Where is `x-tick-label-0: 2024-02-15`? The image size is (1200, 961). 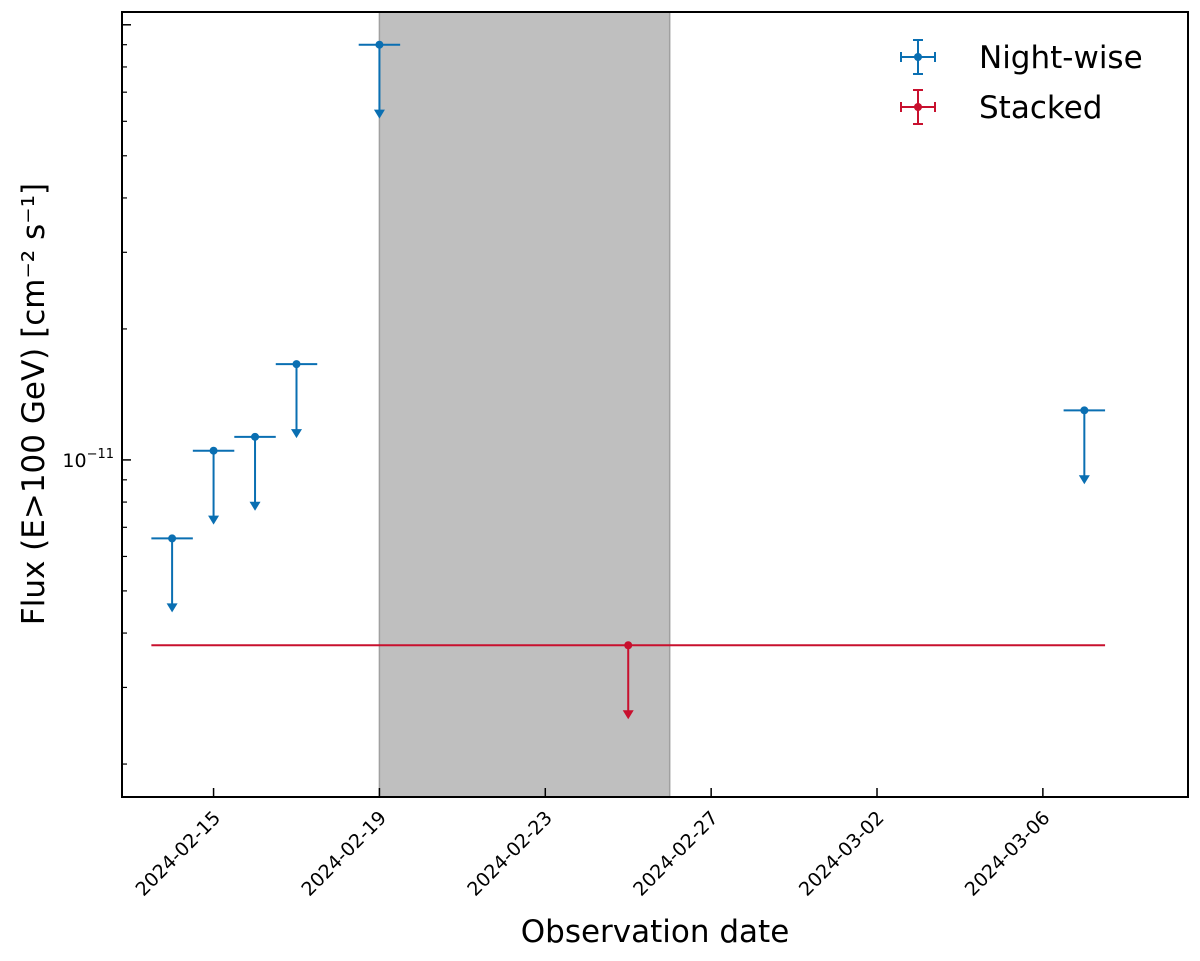
x-tick-label-0: 2024-02-15 is located at coordinates (178, 854).